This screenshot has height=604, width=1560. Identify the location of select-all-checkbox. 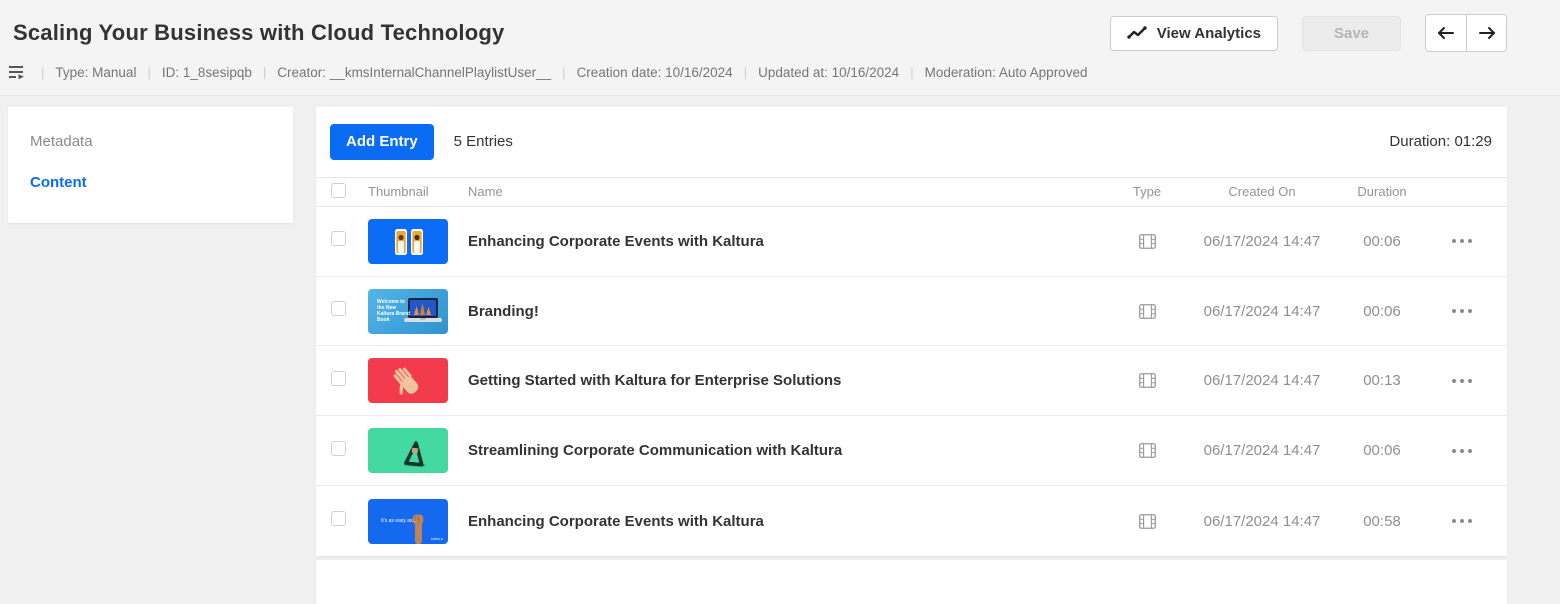
(338, 190).